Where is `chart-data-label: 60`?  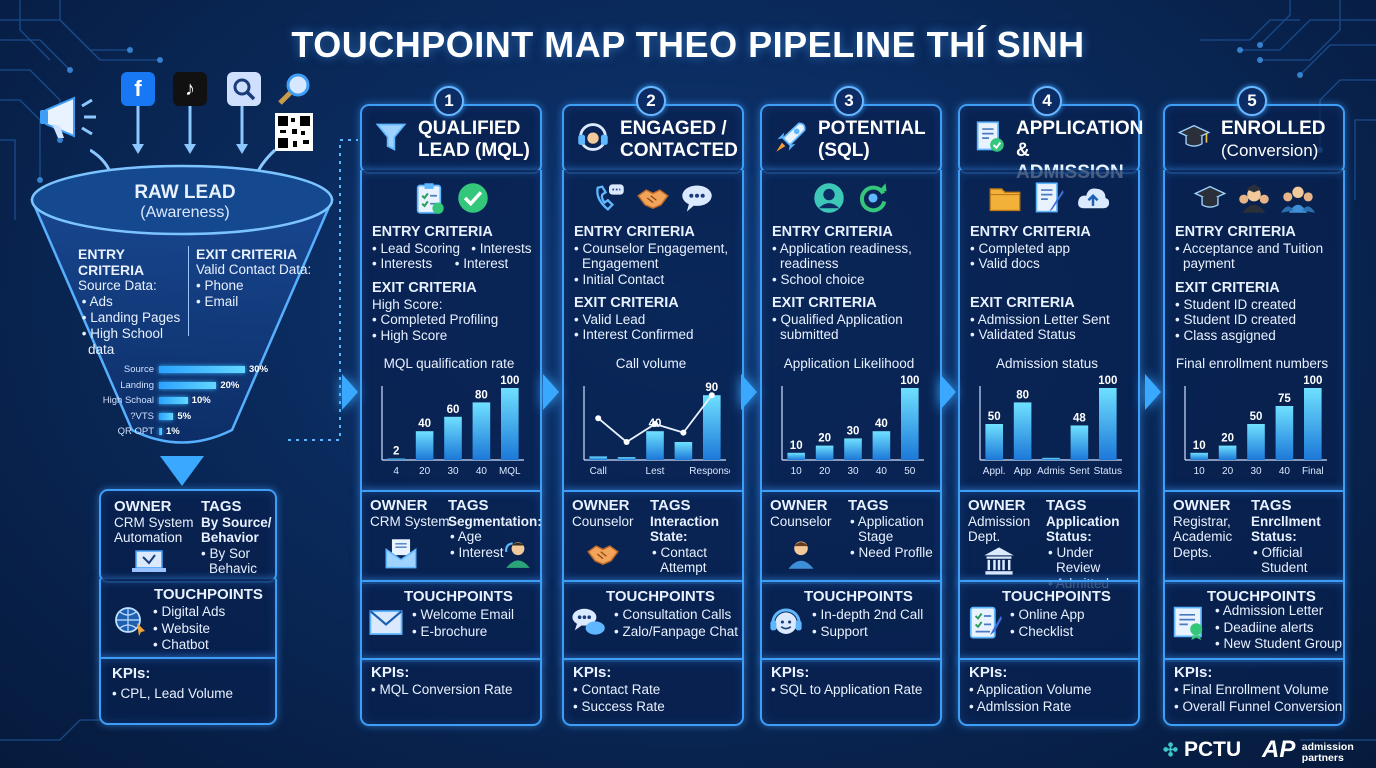
chart-data-label: 60 is located at coordinates (453, 410).